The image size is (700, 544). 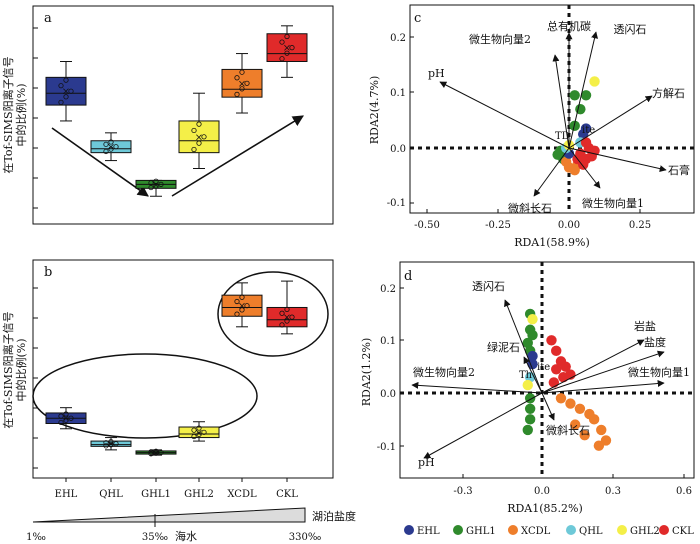 I want to click on panel-c-points, so click(x=576, y=126).